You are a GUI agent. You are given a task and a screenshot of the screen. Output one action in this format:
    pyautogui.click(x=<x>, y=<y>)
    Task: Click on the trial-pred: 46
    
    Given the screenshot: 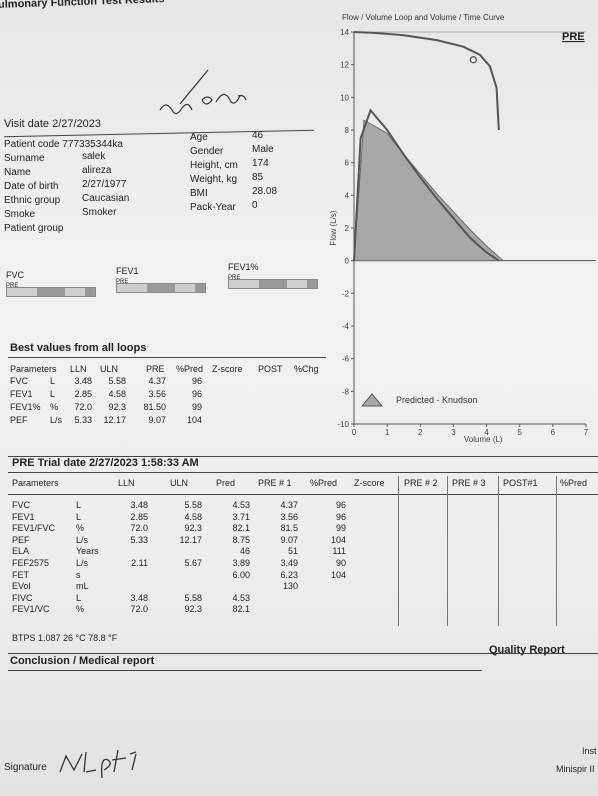 What is the action you would take?
    pyautogui.click(x=244, y=551)
    